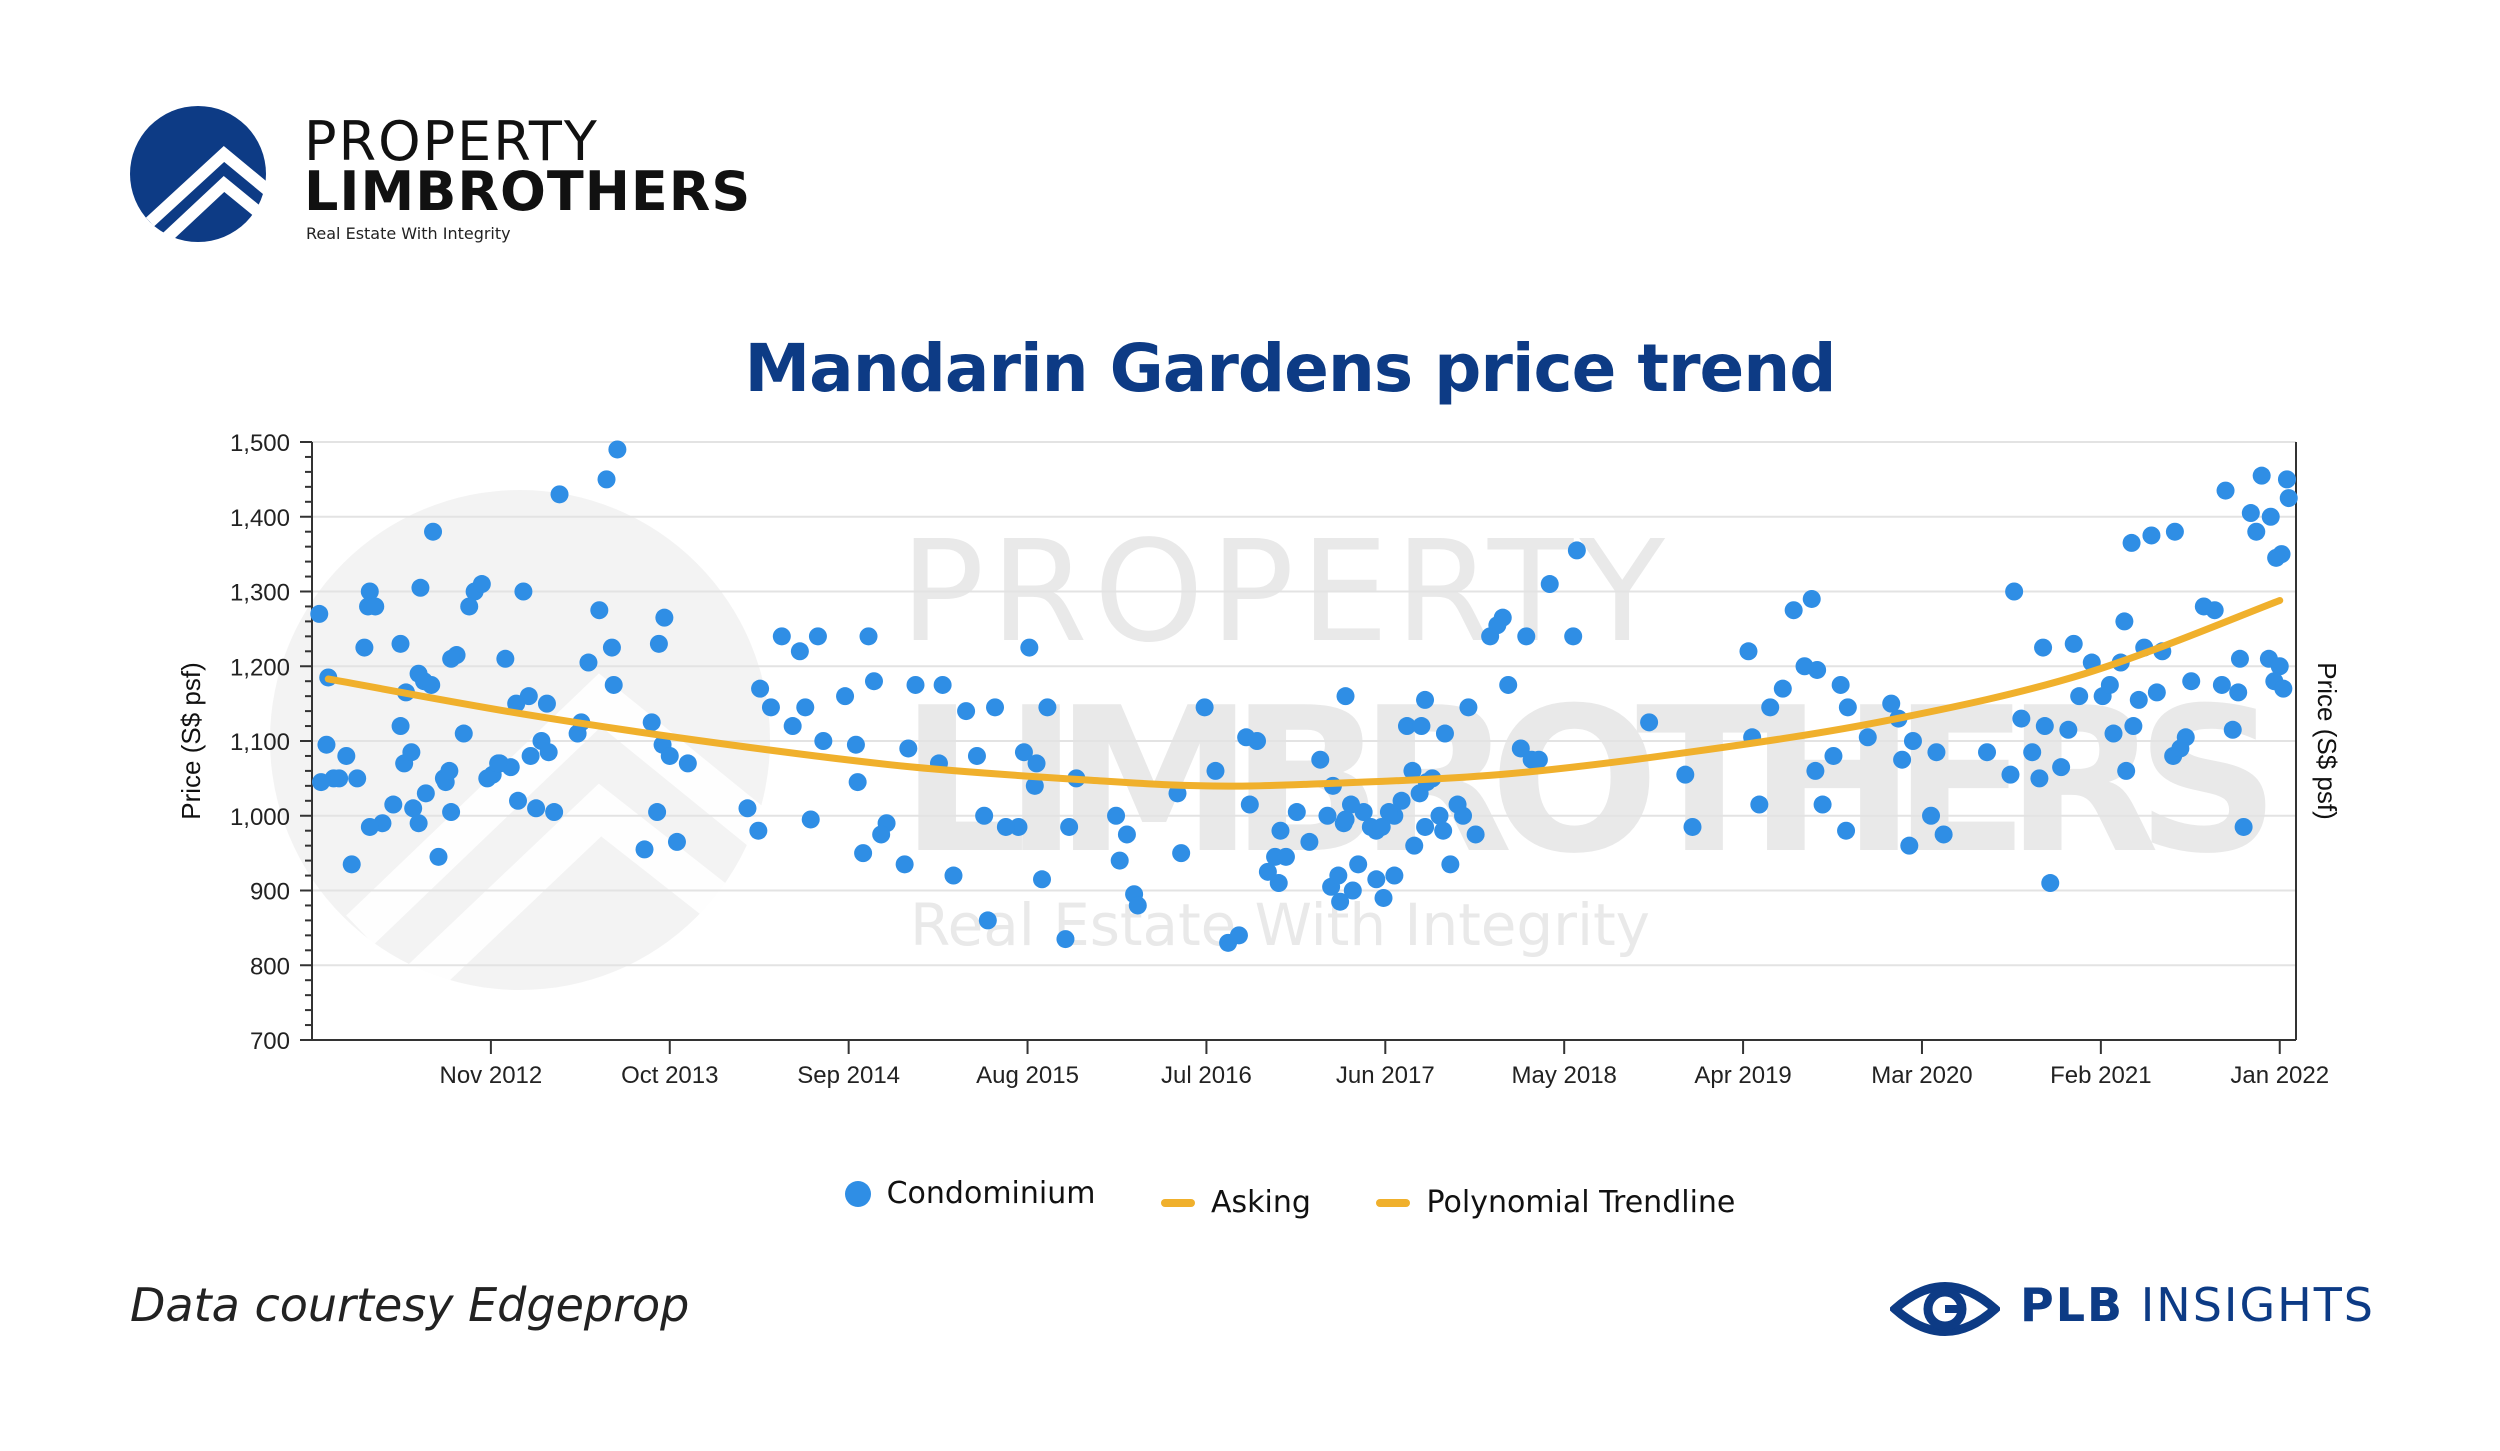  I want to click on legend-dot-icon, so click(857, 1193).